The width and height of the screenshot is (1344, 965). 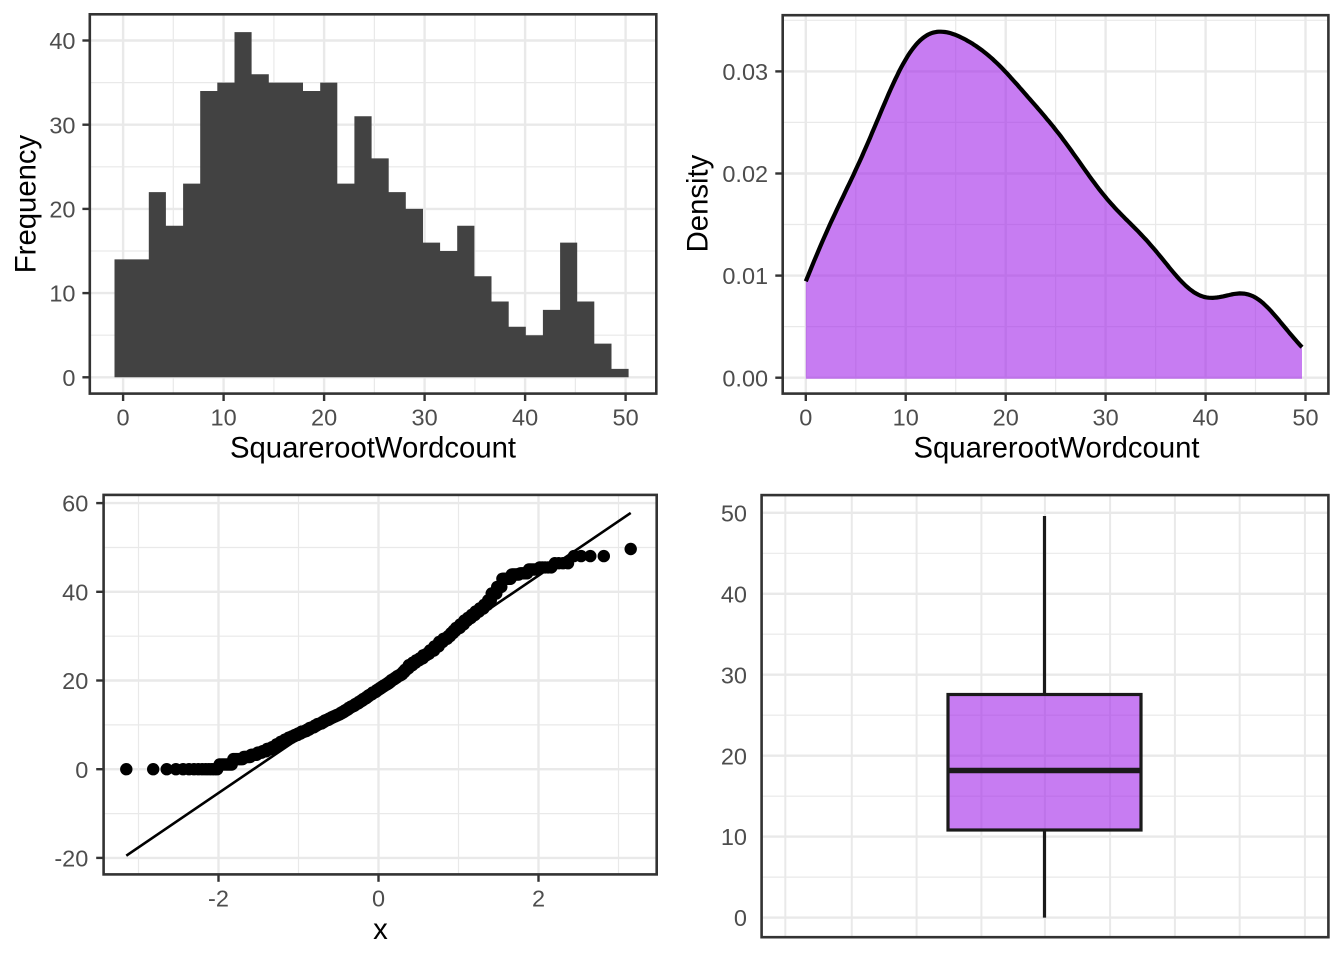 I want to click on svg-text: -2, so click(x=218, y=898).